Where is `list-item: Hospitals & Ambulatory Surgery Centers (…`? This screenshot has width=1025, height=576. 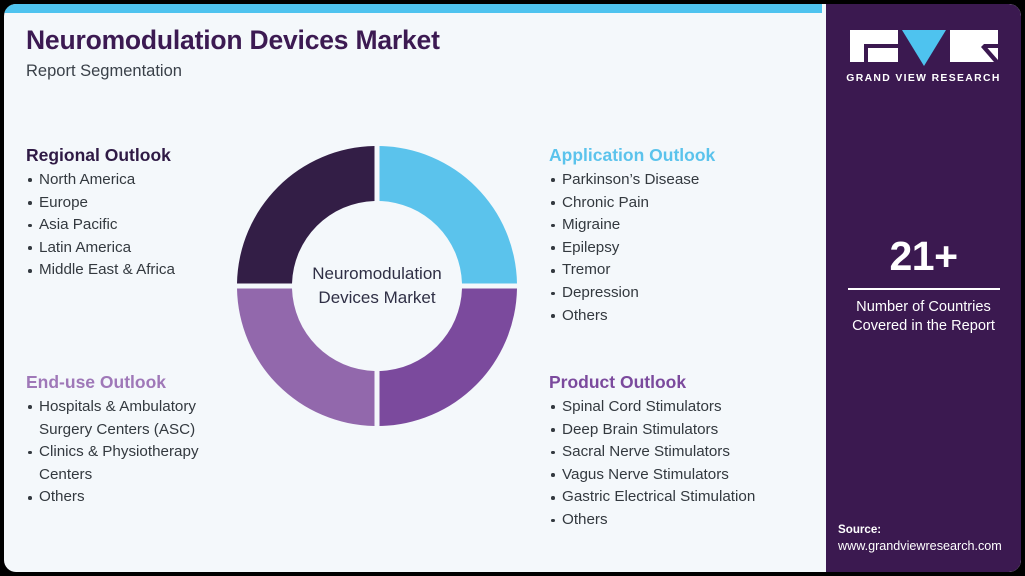
list-item: Hospitals & Ambulatory Surgery Centers (… is located at coordinates (146, 418).